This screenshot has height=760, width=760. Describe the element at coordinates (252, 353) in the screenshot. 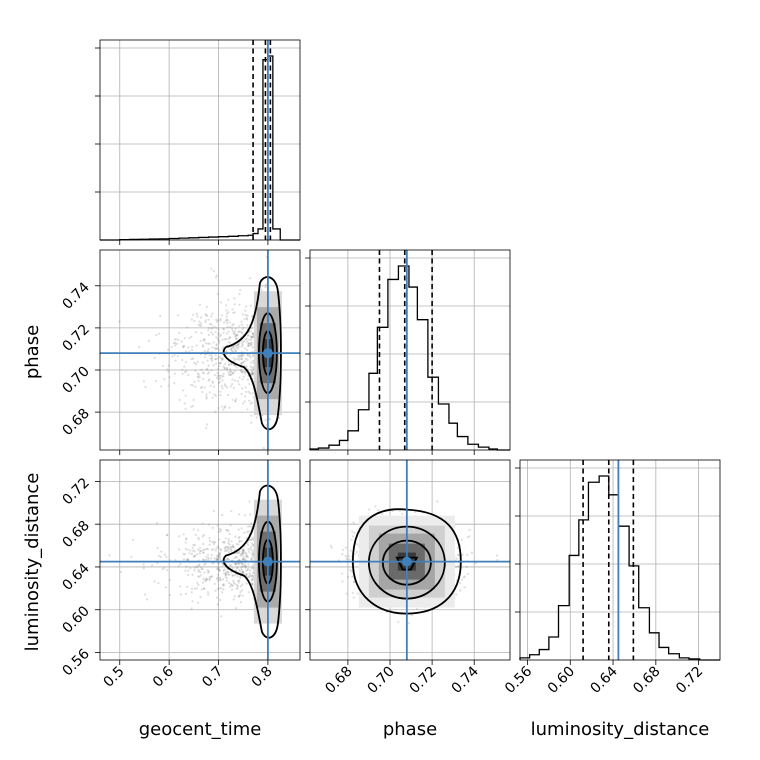

I see `contour-outer` at that location.